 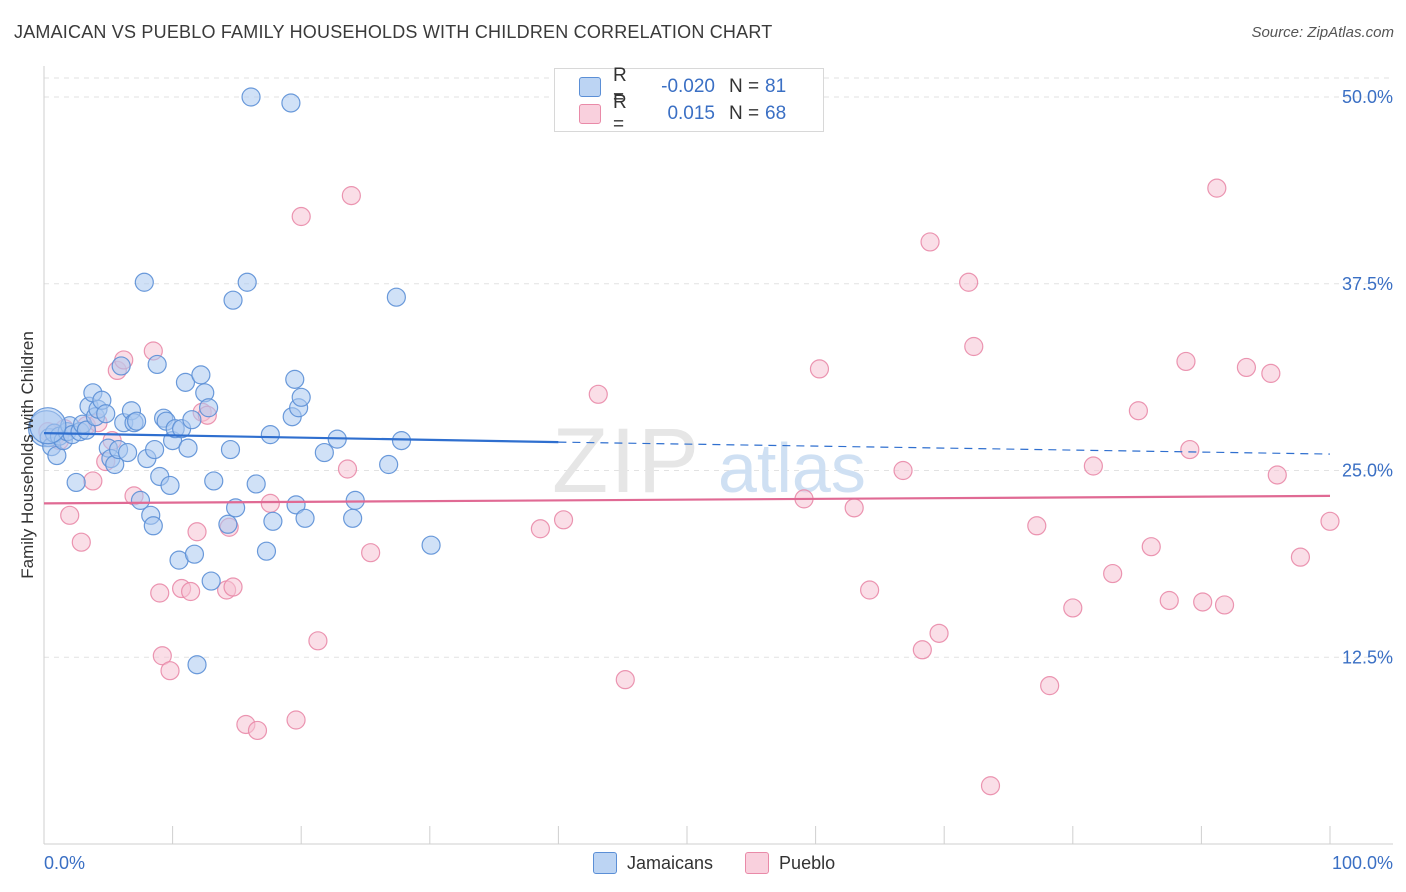 What do you see at coordinates (683, 86) in the screenshot?
I see `legend-row-jamaicans: R = -0.020 N = 81` at bounding box center [683, 86].